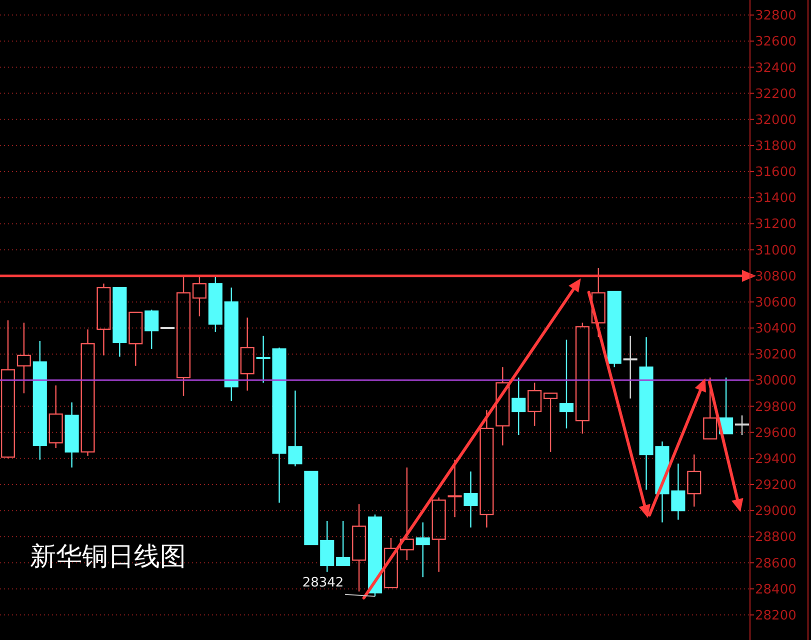 The width and height of the screenshot is (811, 640). Describe the element at coordinates (108, 557) in the screenshot. I see `text: 新华铜日线图` at that location.